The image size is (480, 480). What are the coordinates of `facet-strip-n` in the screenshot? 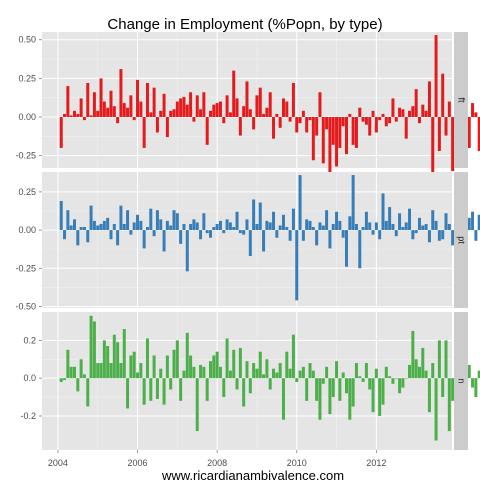 It's located at (461, 381).